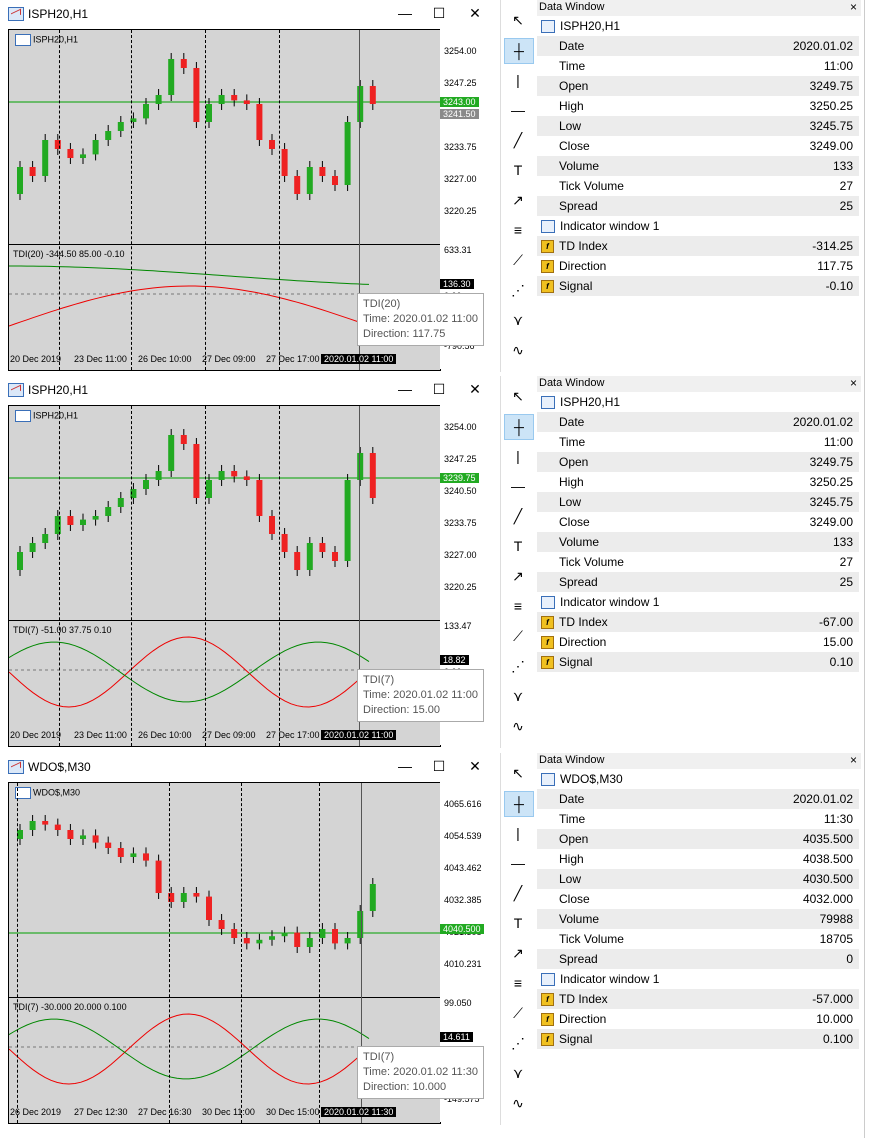 This screenshot has width=876, height=1138. What do you see at coordinates (58, 390) in the screenshot?
I see `chart-title: ISPH20,H1` at bounding box center [58, 390].